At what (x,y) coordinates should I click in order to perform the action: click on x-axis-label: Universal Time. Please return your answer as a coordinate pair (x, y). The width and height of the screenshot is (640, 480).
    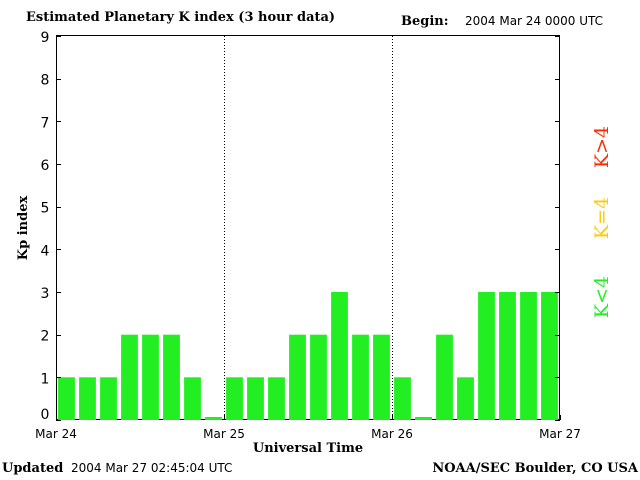
    Looking at the image, I should click on (308, 448).